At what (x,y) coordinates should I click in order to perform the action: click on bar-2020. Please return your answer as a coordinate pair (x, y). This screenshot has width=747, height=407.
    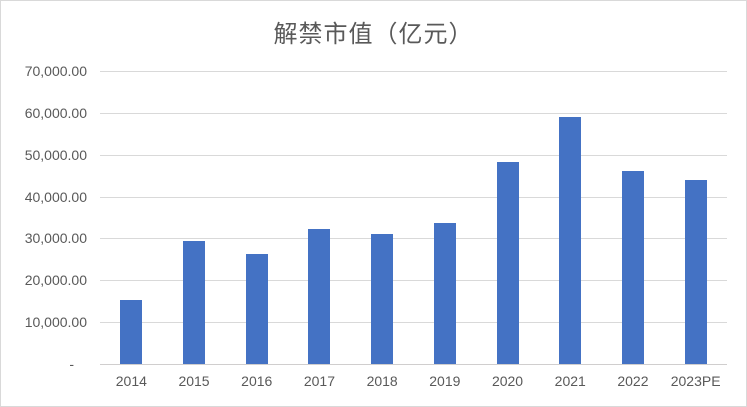
    Looking at the image, I should click on (507, 263).